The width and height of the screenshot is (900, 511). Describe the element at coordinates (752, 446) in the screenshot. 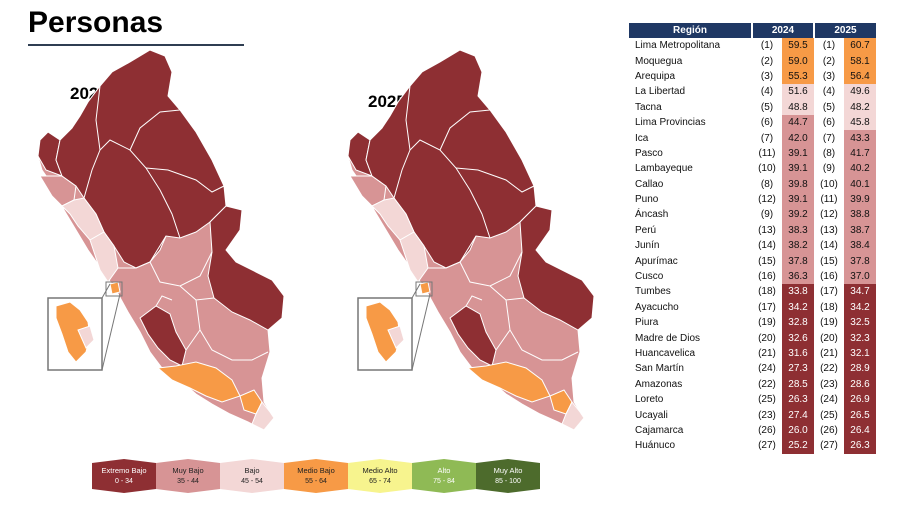

I see `table-row: Huánuco (27) 25.2 (27) 26.3` at that location.